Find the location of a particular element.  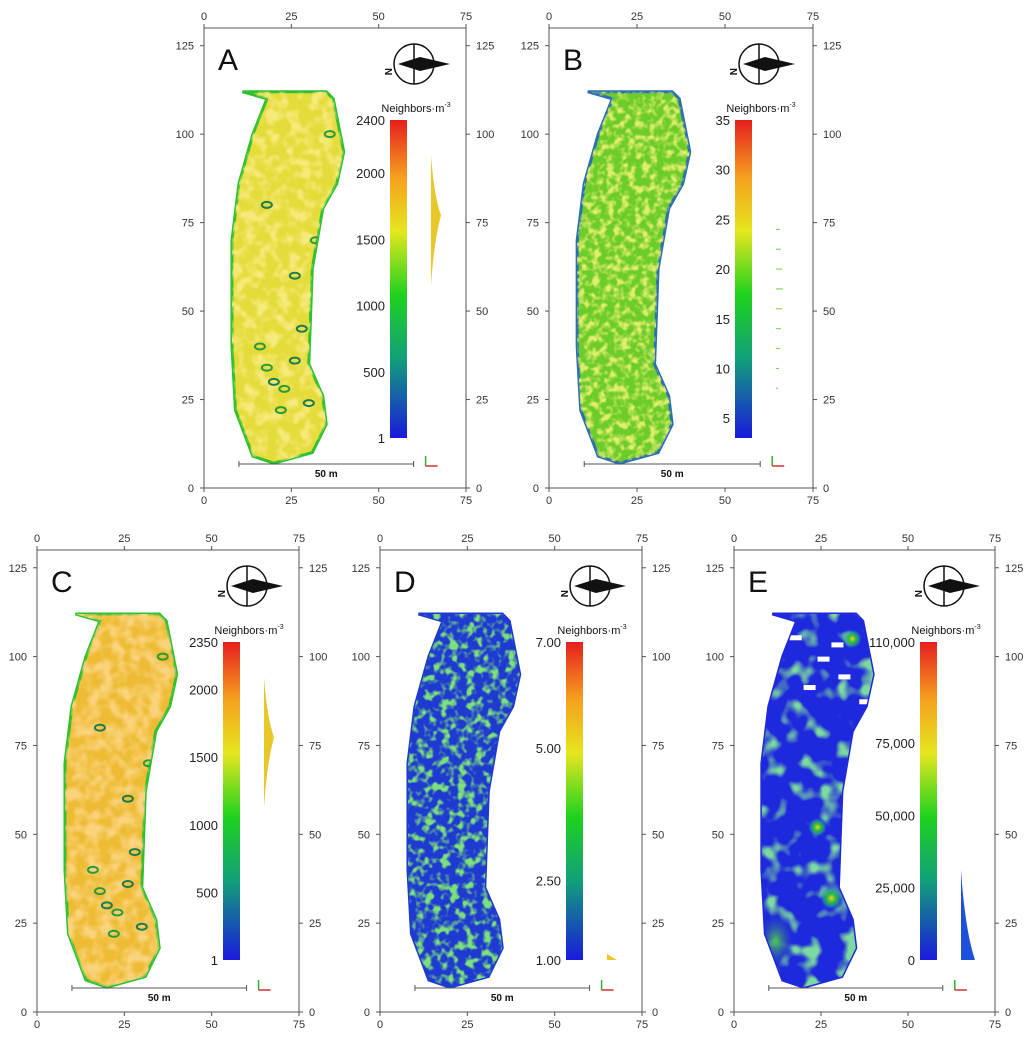

y-tick-label-left: 25 is located at coordinates (21, 924).